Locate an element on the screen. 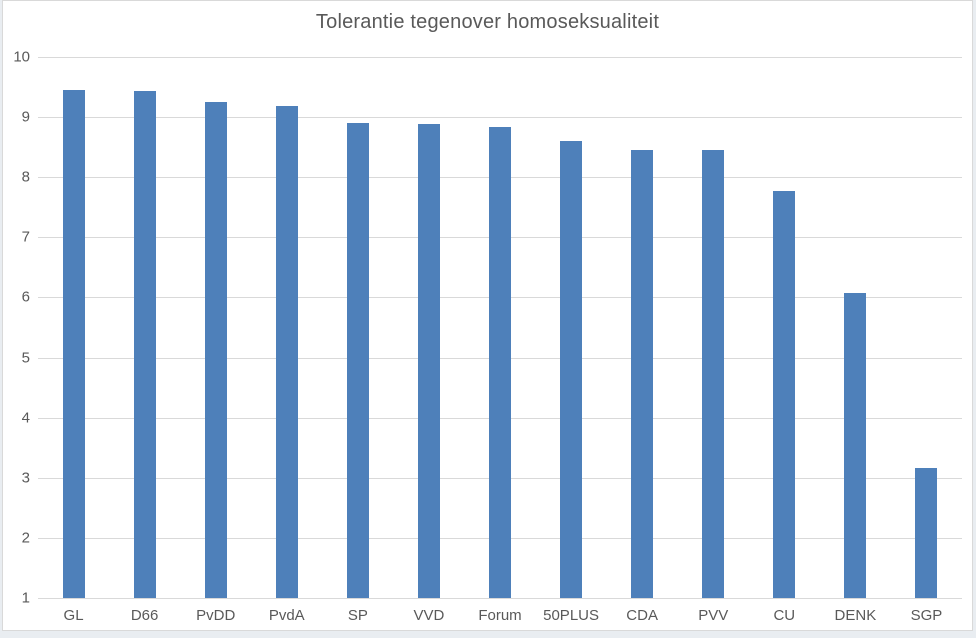 The height and width of the screenshot is (638, 976). y-tick-label: 10 is located at coordinates (21, 57).